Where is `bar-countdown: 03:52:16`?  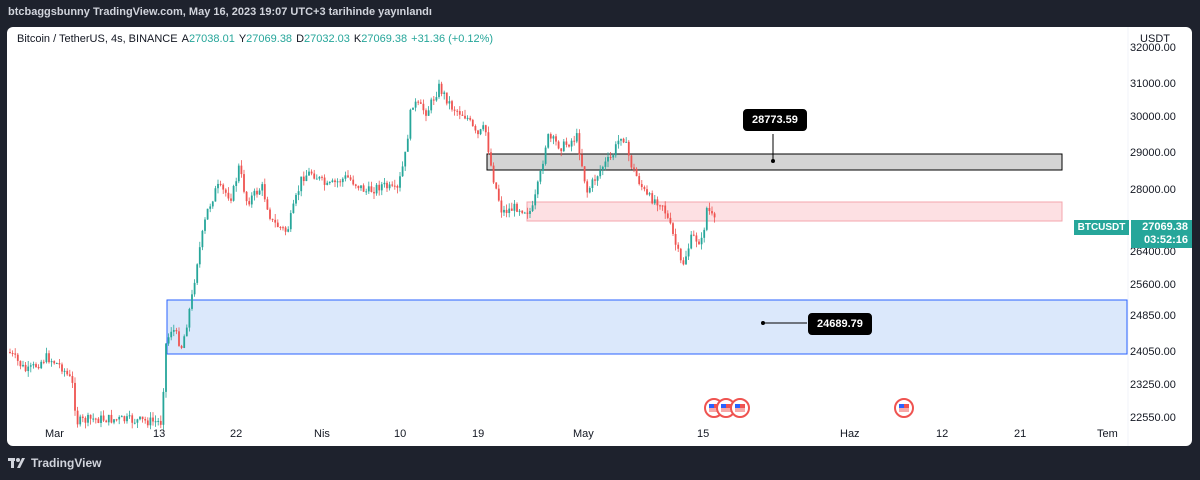 bar-countdown: 03:52:16 is located at coordinates (1165, 240).